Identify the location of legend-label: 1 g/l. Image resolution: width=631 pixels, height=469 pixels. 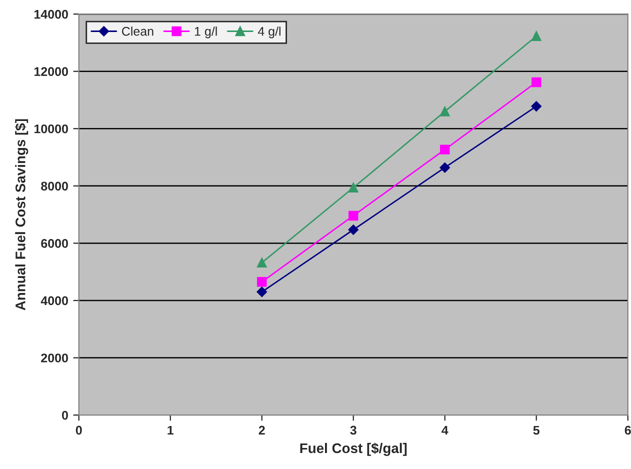
(205, 32).